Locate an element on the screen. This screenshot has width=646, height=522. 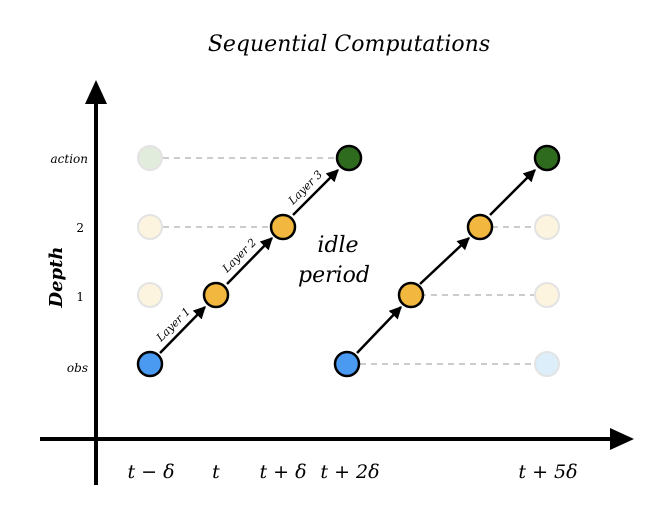
node-faded-depth2-t-minus-delta is located at coordinates (150, 227).